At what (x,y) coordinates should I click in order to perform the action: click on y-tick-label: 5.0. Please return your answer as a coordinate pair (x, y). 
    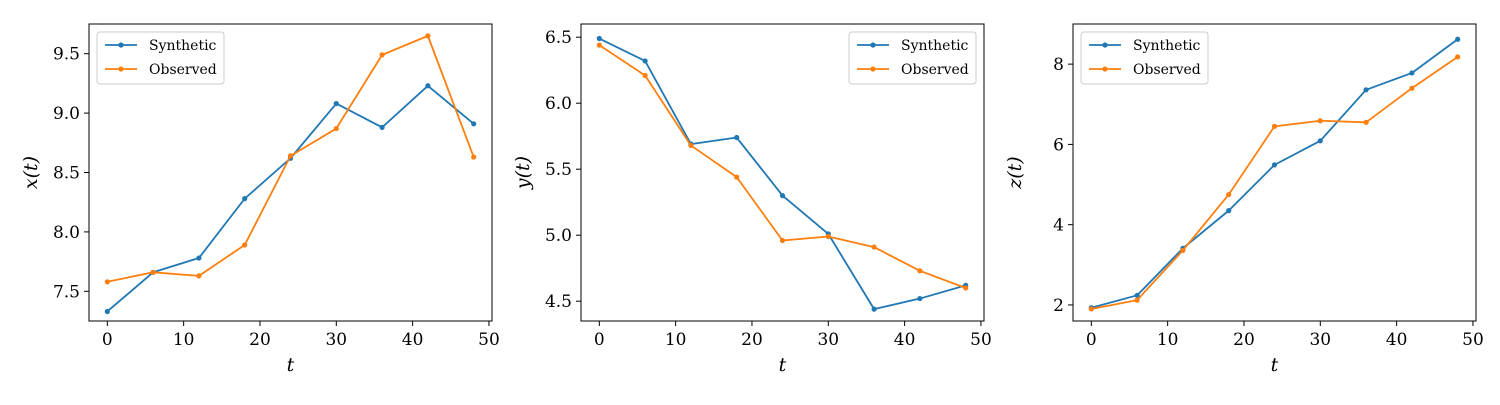
    Looking at the image, I should click on (558, 236).